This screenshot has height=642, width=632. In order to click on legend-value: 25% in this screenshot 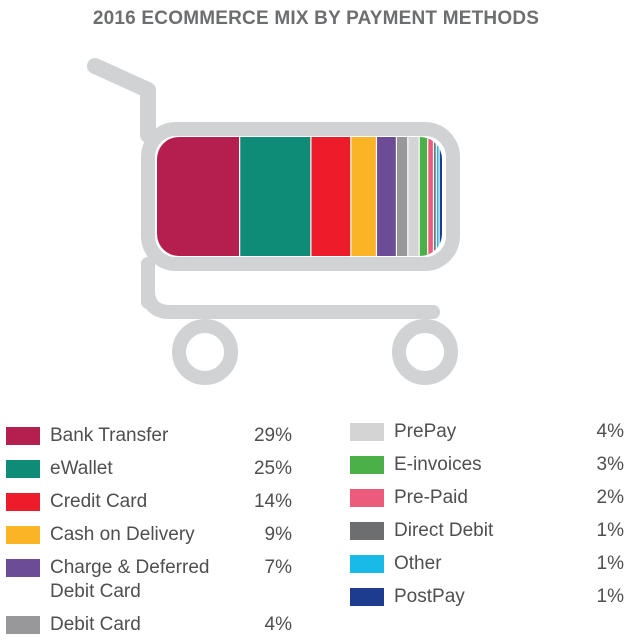, I will do `click(272, 468)`.